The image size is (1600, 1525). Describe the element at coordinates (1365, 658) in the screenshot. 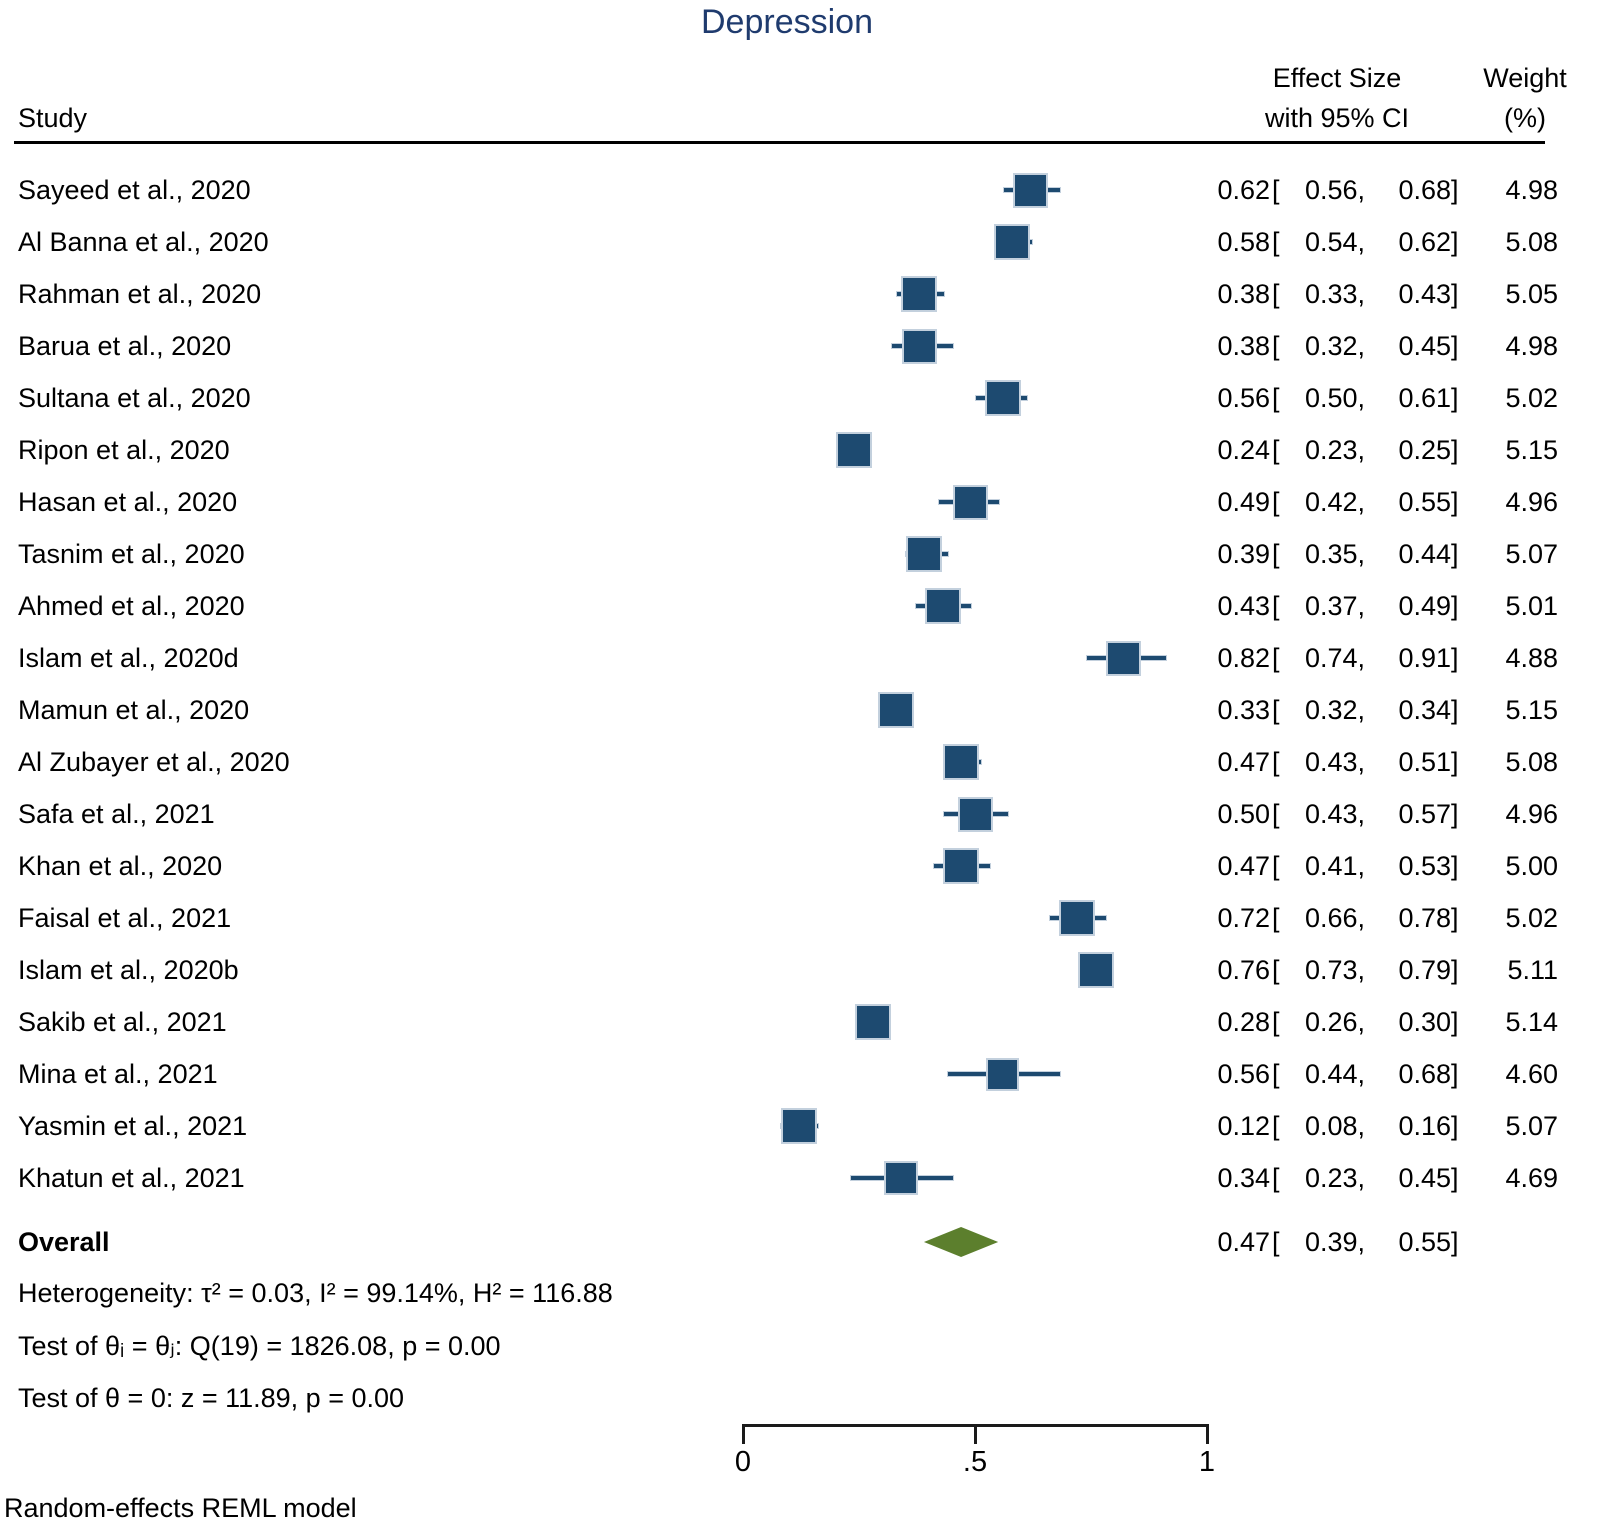

I see `confidence-interval-text: [0.74, 0.91]` at that location.